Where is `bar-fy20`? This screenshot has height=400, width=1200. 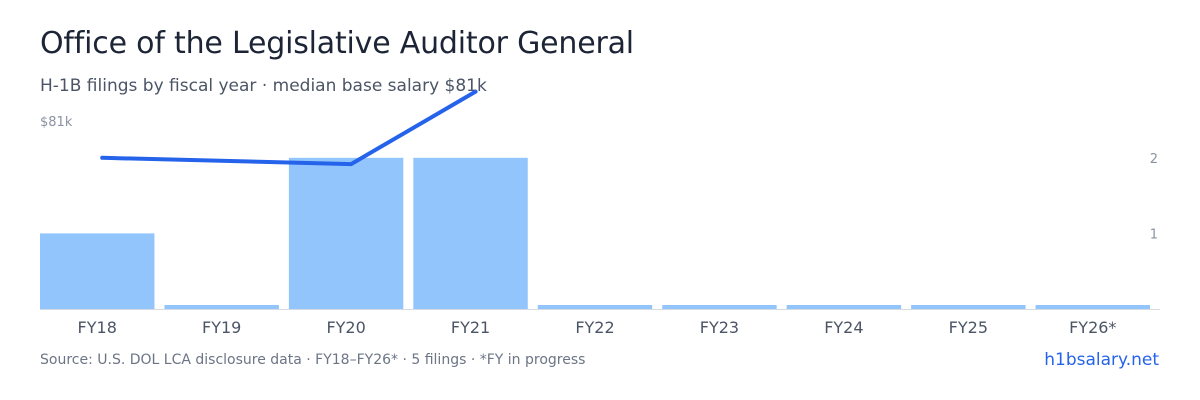 bar-fy20 is located at coordinates (346, 233).